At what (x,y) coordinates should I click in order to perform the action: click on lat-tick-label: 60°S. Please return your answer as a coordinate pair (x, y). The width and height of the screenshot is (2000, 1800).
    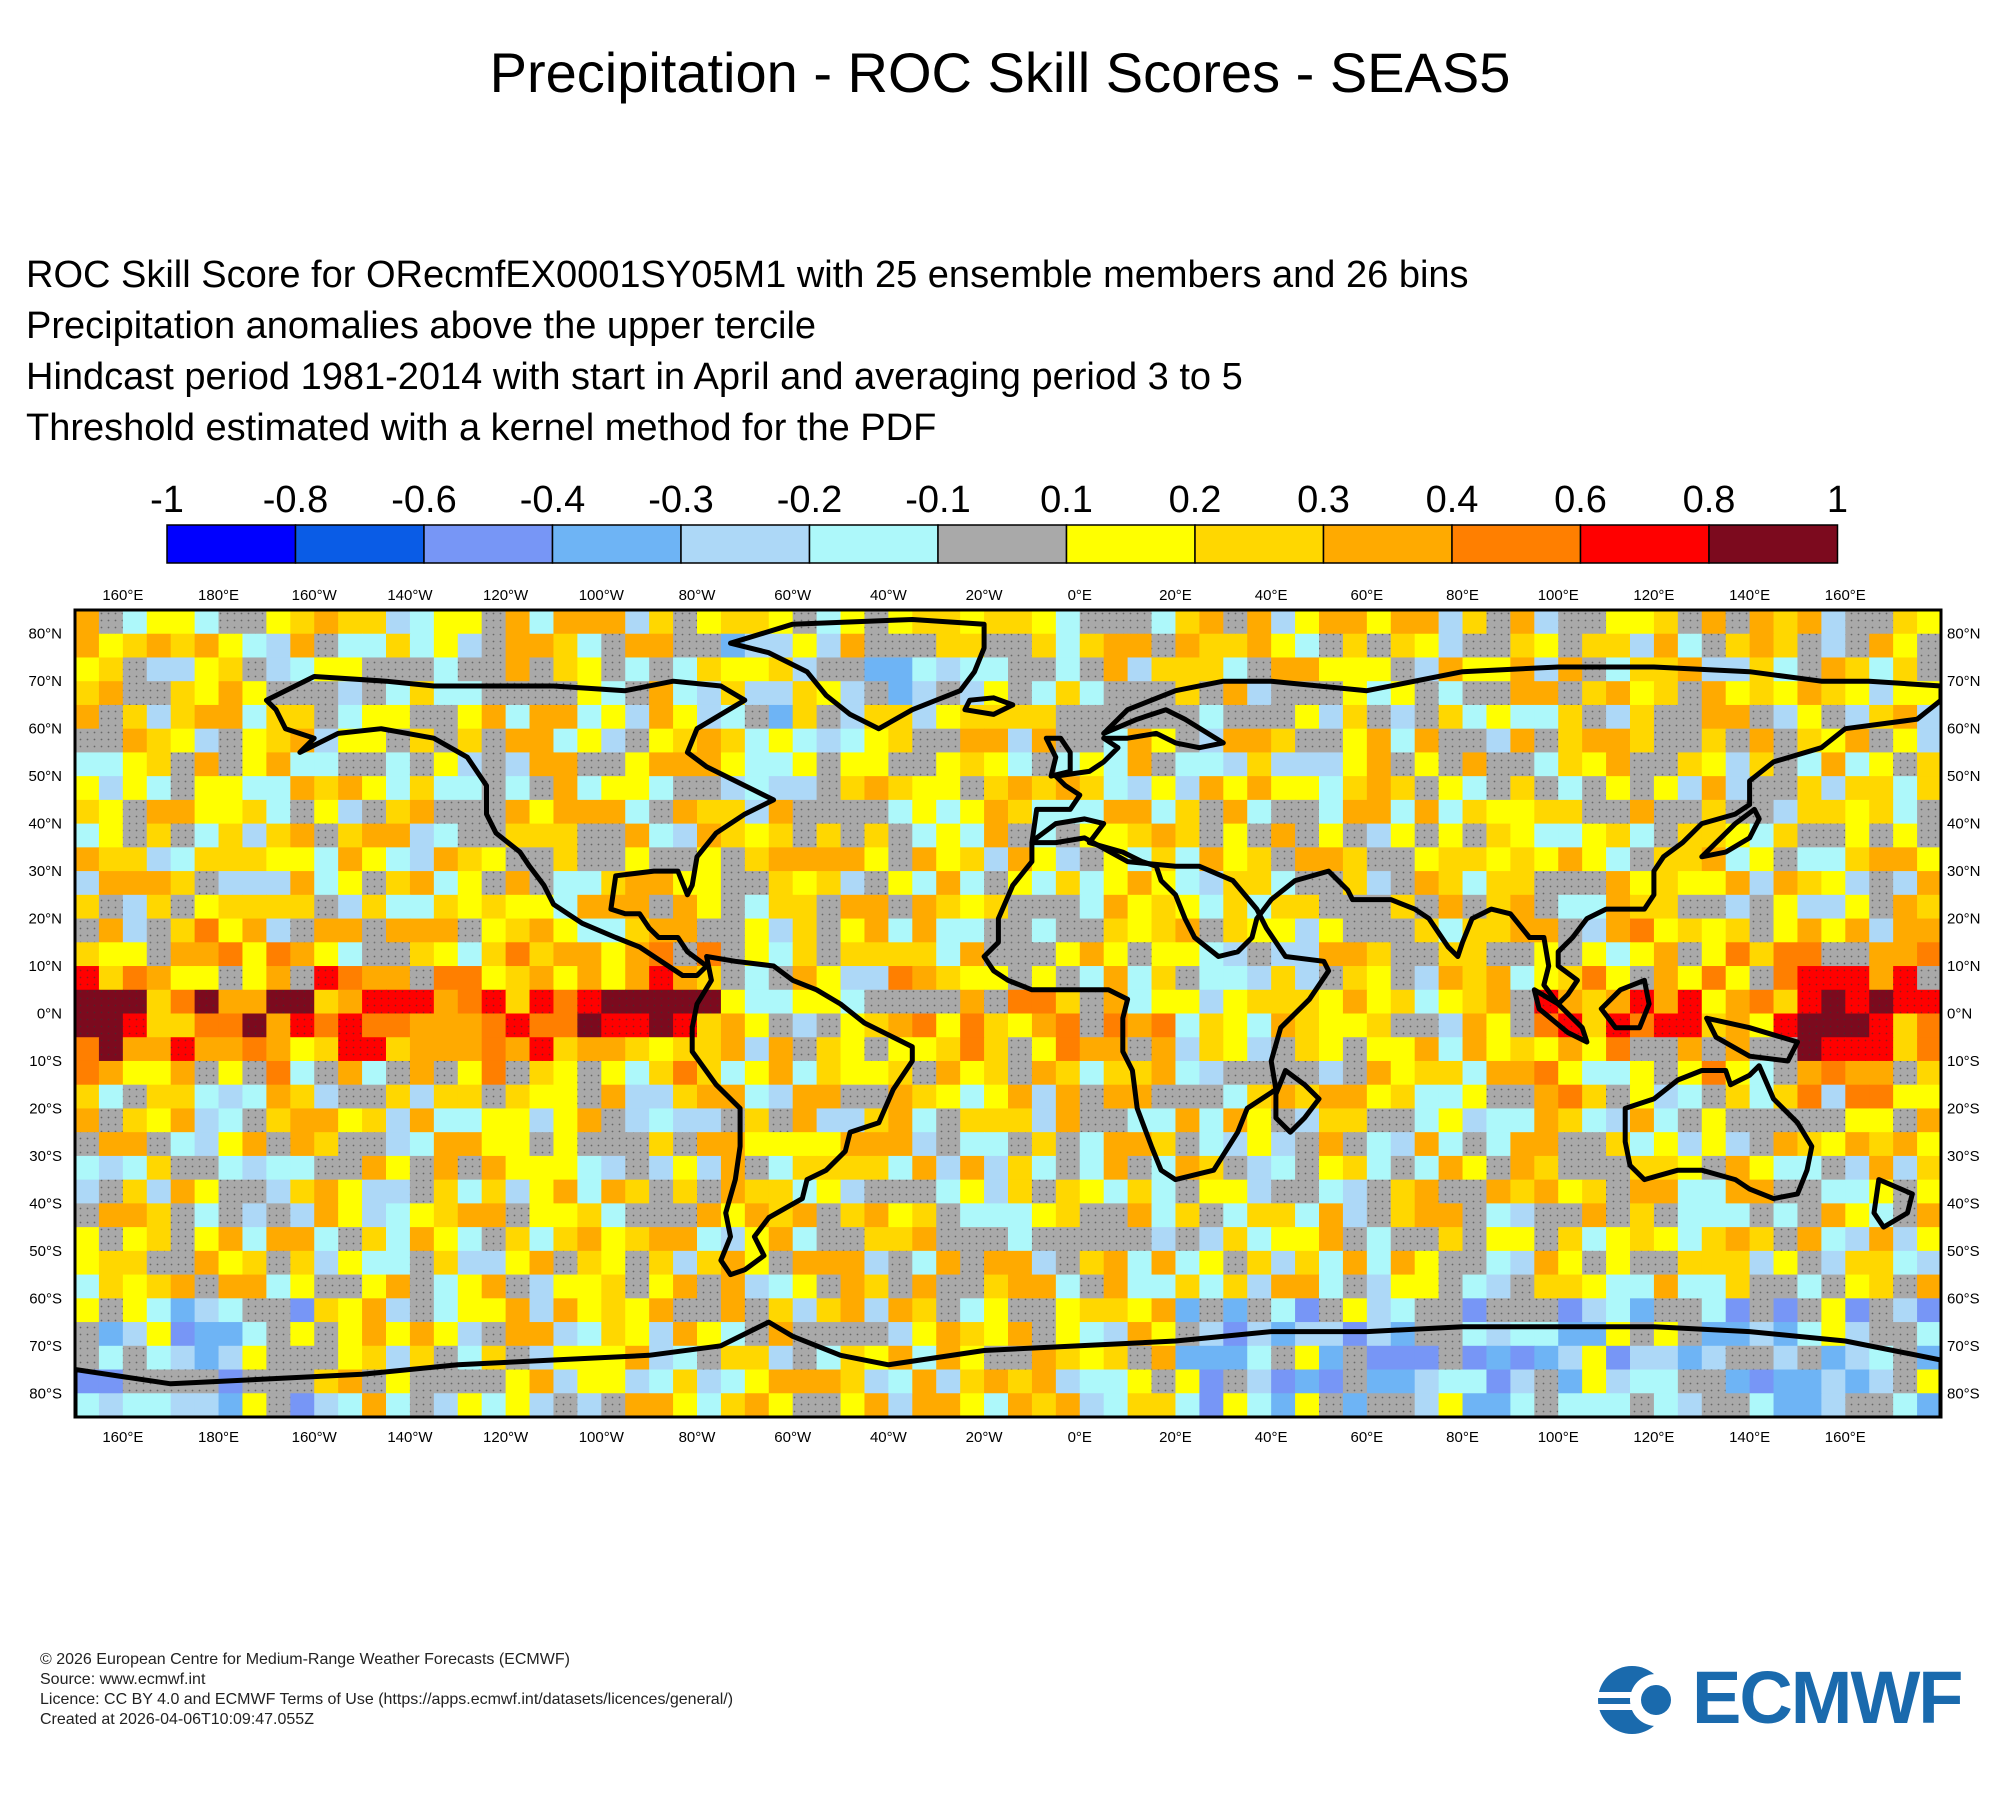
    Looking at the image, I should click on (45, 1298).